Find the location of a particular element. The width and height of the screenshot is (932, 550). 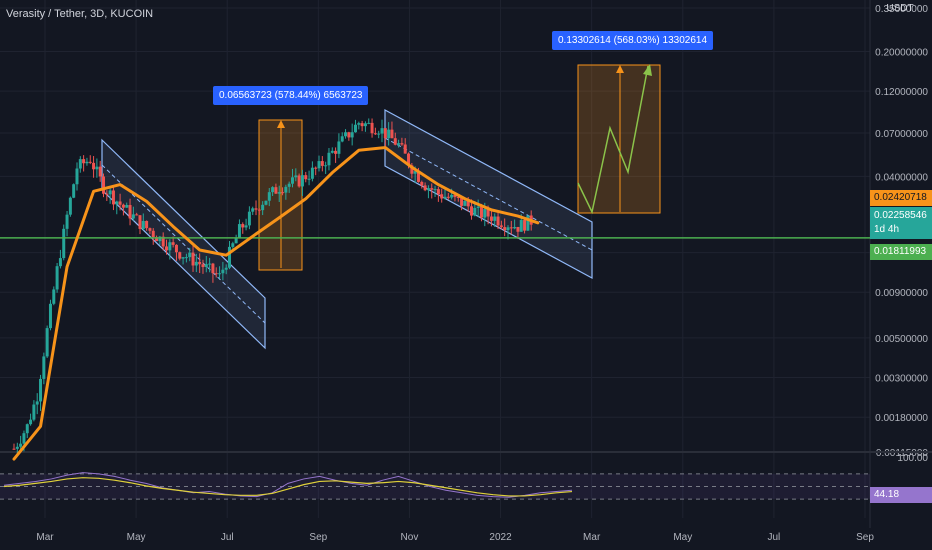

x-tick-label: Sep is located at coordinates (865, 537).